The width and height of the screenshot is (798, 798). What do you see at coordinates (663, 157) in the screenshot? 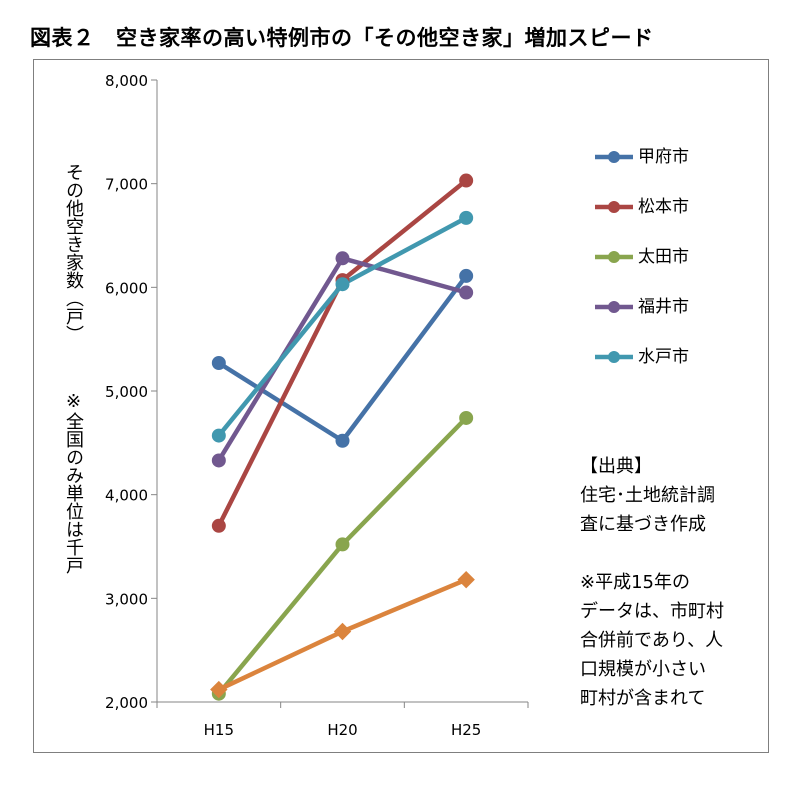
I see `legend-label: 甲府市` at bounding box center [663, 157].